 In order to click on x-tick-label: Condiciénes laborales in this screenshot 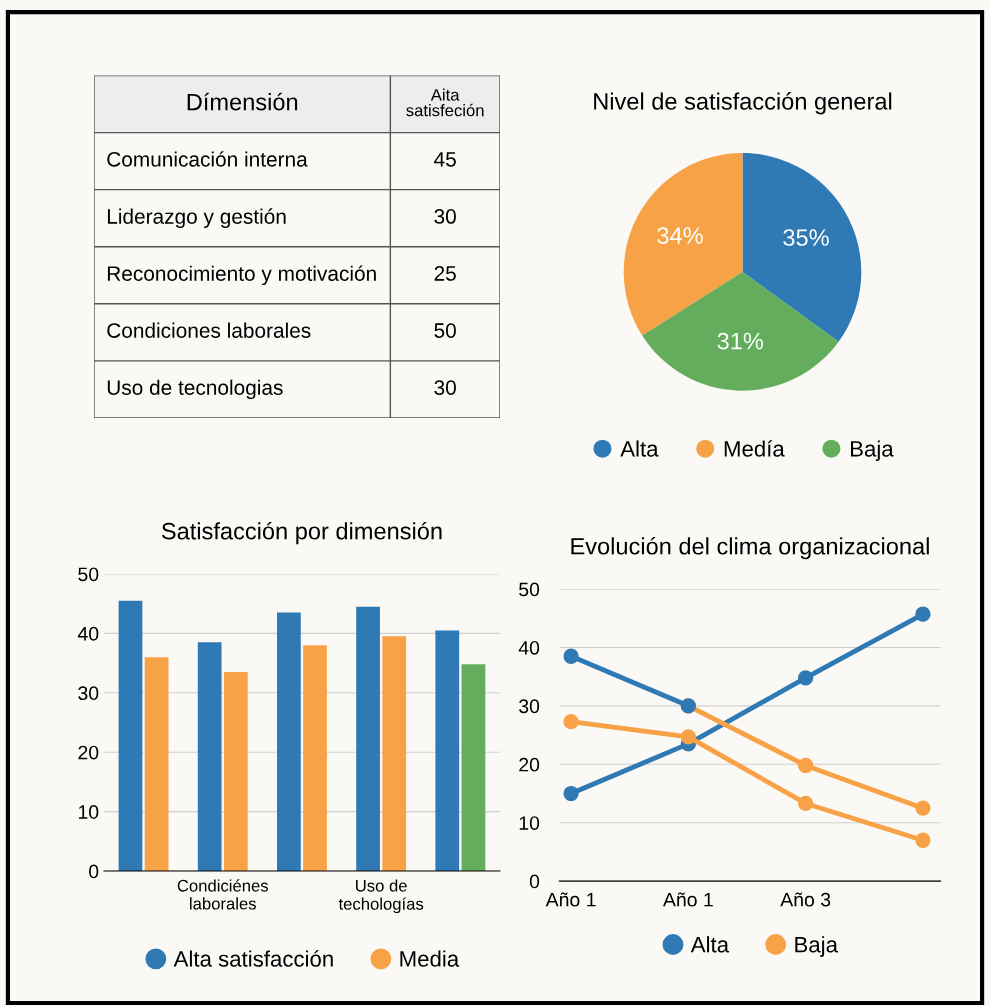, I will do `click(223, 894)`.